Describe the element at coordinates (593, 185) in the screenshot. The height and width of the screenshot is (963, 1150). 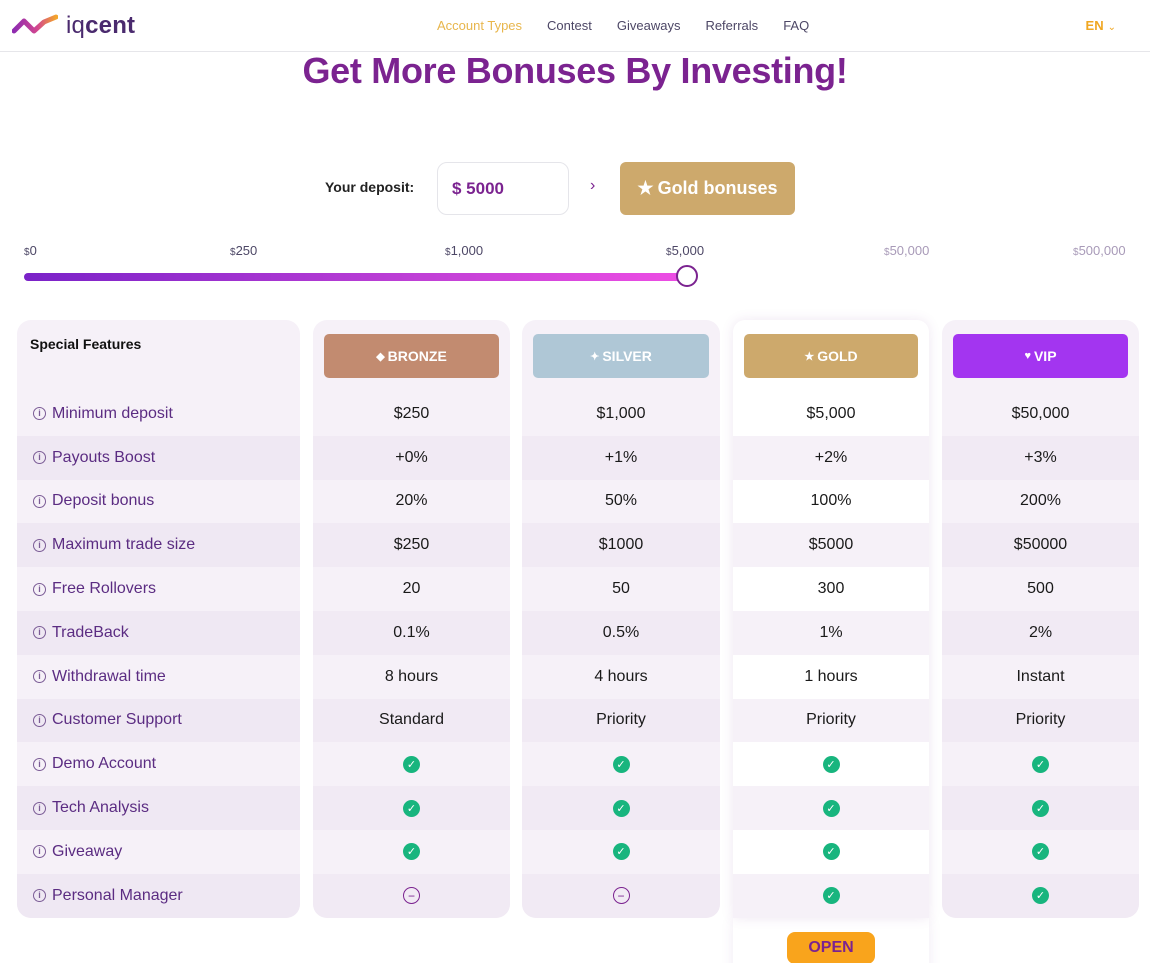
I see `arrow-right-icon: ›` at that location.